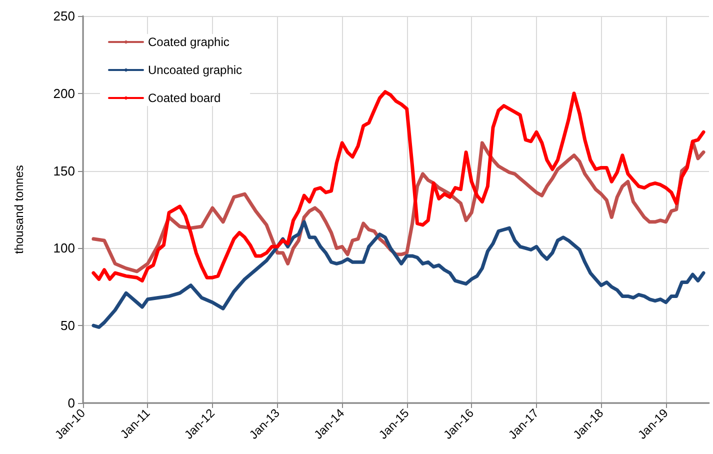 Image resolution: width=713 pixels, height=454 pixels. Describe the element at coordinates (195, 70) in the screenshot. I see `legend-label: Uncoated graphic` at that location.